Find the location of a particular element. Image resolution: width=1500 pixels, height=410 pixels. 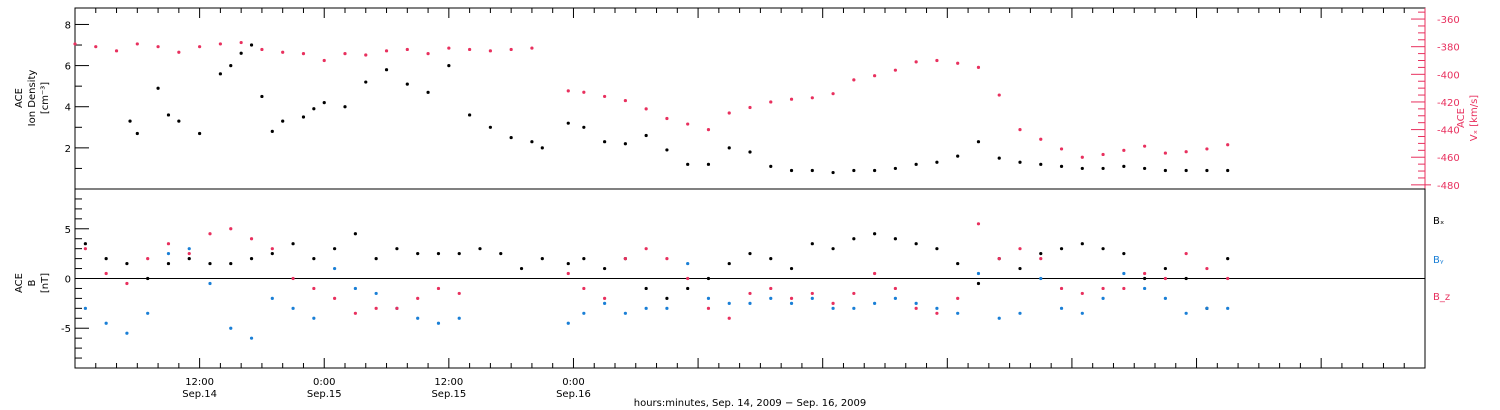

density-tick-label: 8 is located at coordinates (68, 25).